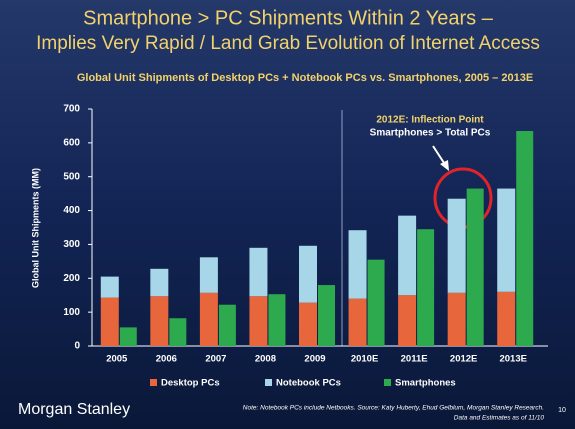 Image resolution: width=575 pixels, height=429 pixels. Describe the element at coordinates (444, 165) in the screenshot. I see `arrow-head` at that location.